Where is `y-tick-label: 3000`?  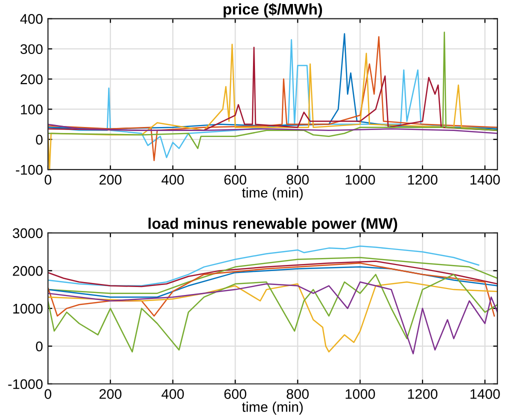 y-tick-label: 3000 is located at coordinates (27, 233).